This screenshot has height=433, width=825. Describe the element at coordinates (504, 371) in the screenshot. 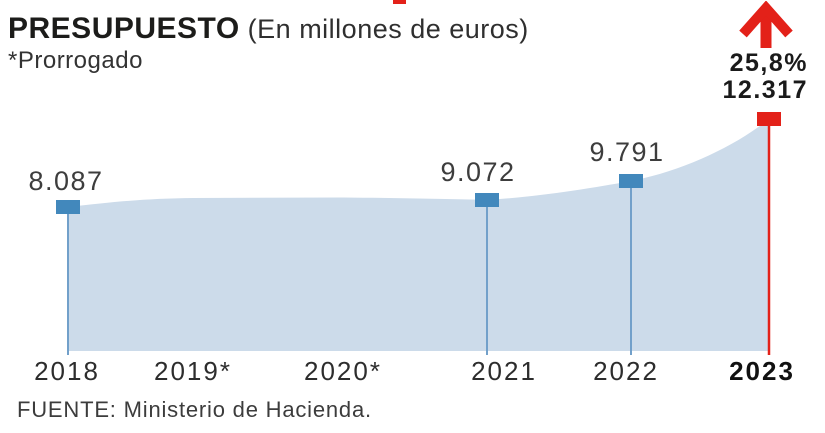

I see `axis-label-2021: 2021` at that location.